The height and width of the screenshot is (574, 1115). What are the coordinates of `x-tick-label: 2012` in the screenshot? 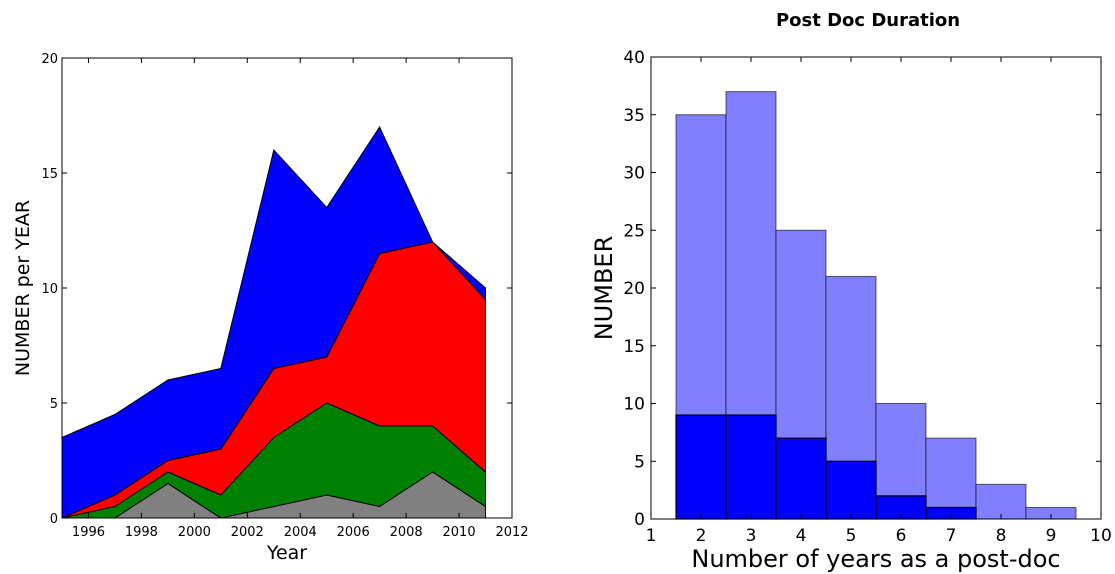 It's located at (511, 532).